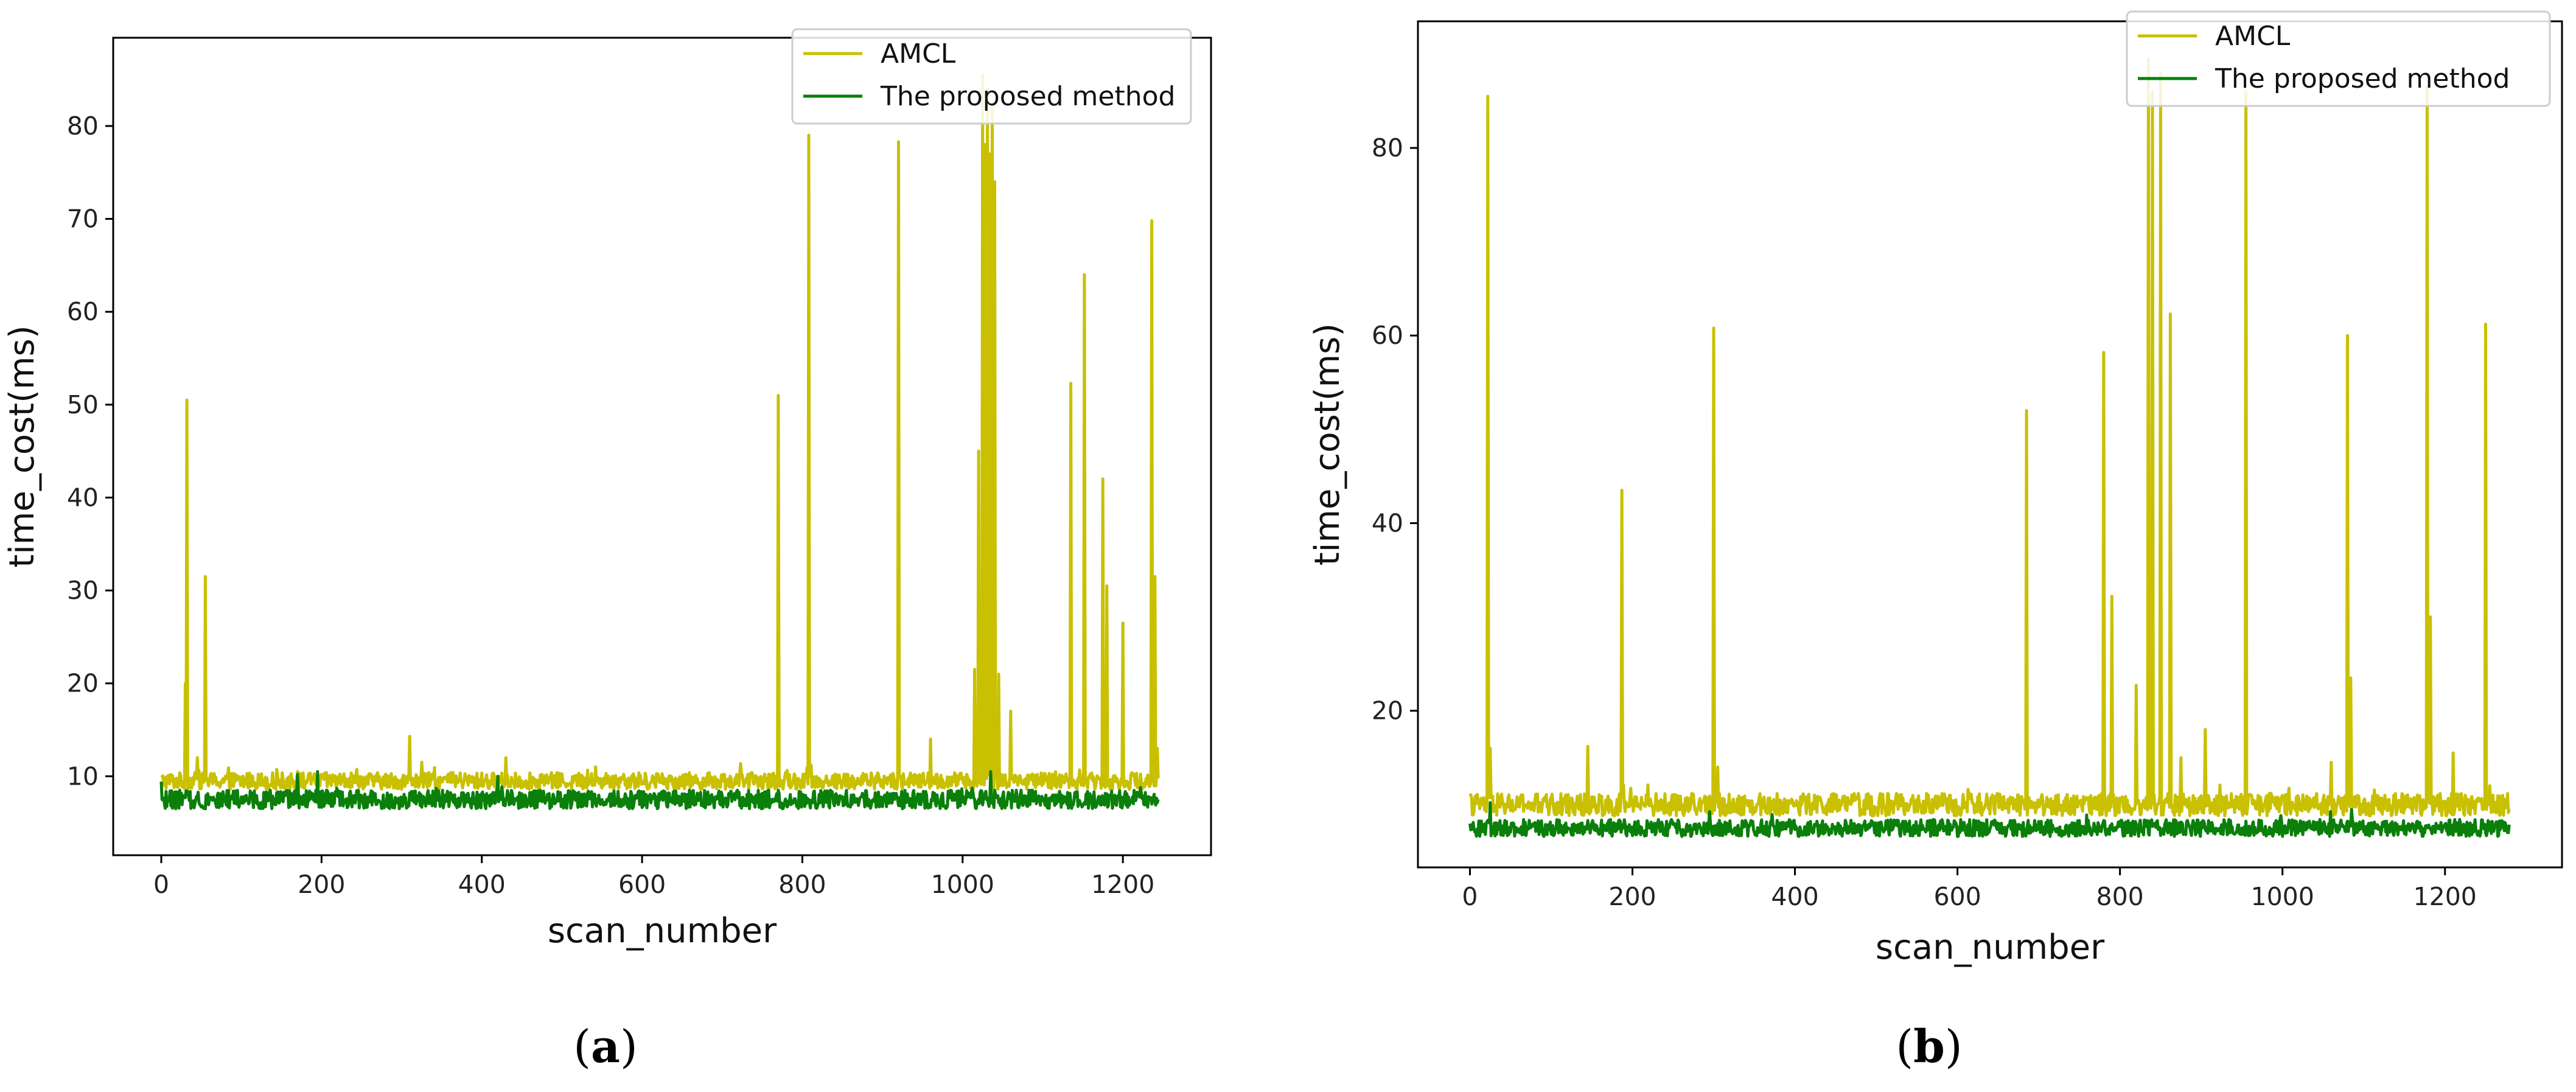 The width and height of the screenshot is (2576, 1092). What do you see at coordinates (83, 404) in the screenshot?
I see `y-tick-label: 50` at bounding box center [83, 404].